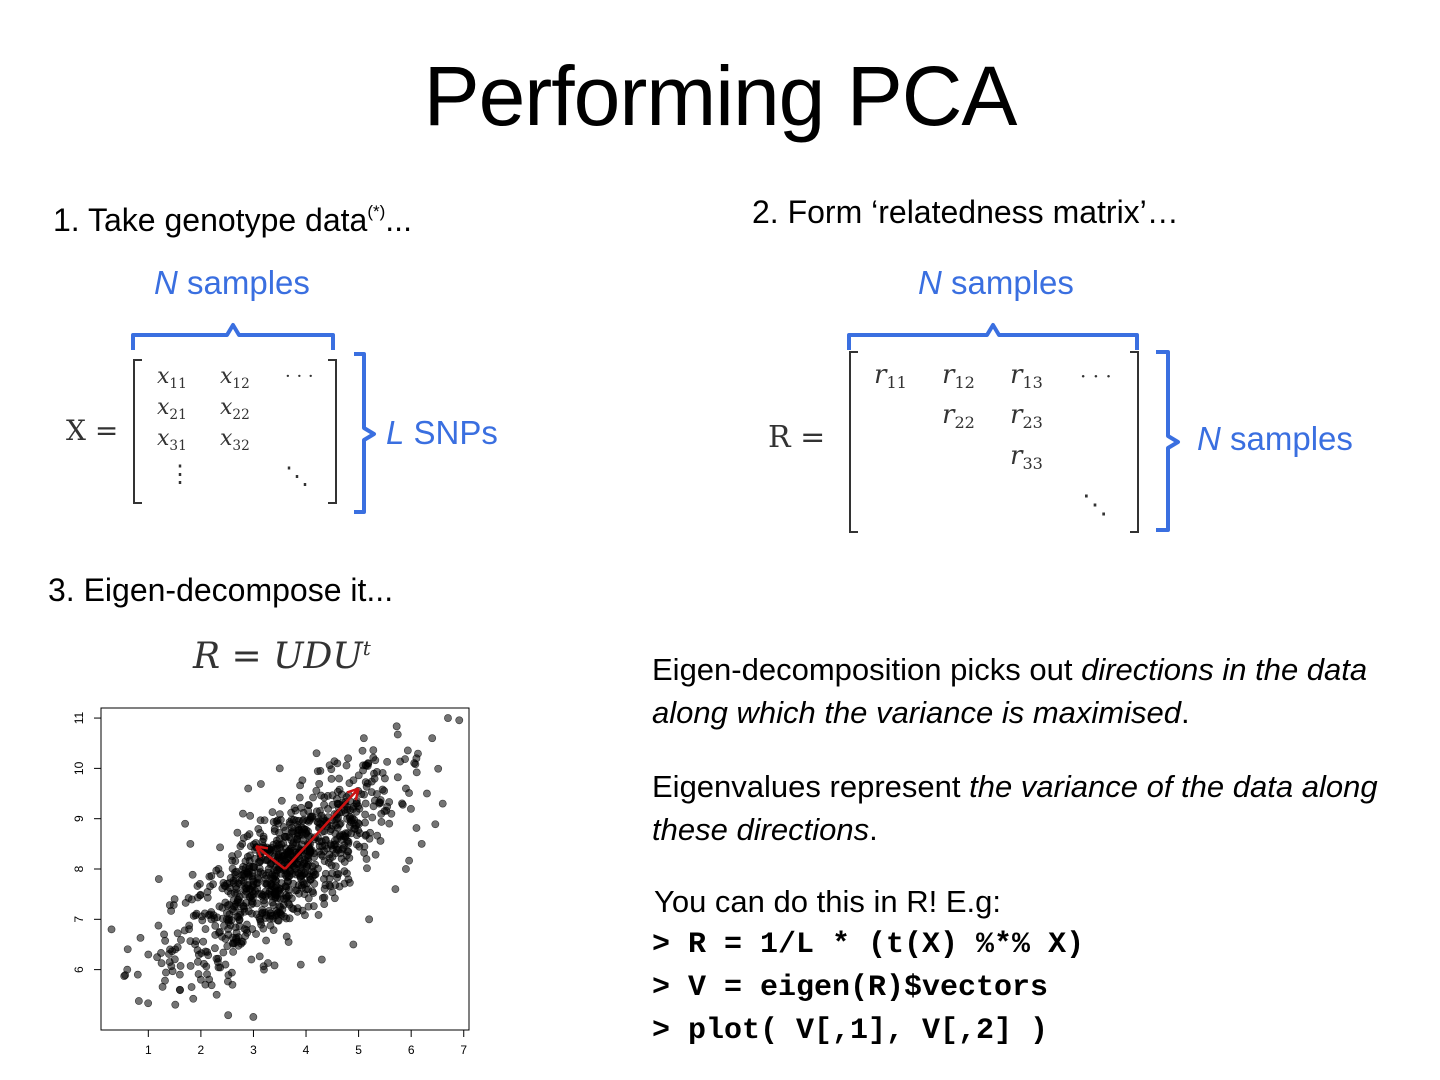  What do you see at coordinates (235, 378) in the screenshot?
I see `x-cell-12: x12` at bounding box center [235, 378].